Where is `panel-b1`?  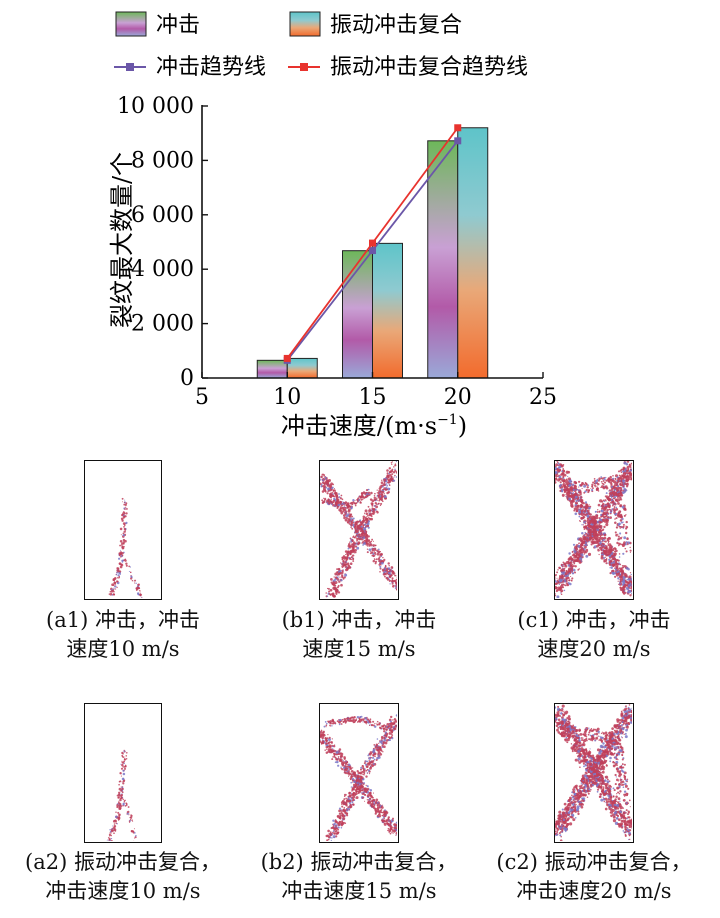 panel-b1 is located at coordinates (359, 530).